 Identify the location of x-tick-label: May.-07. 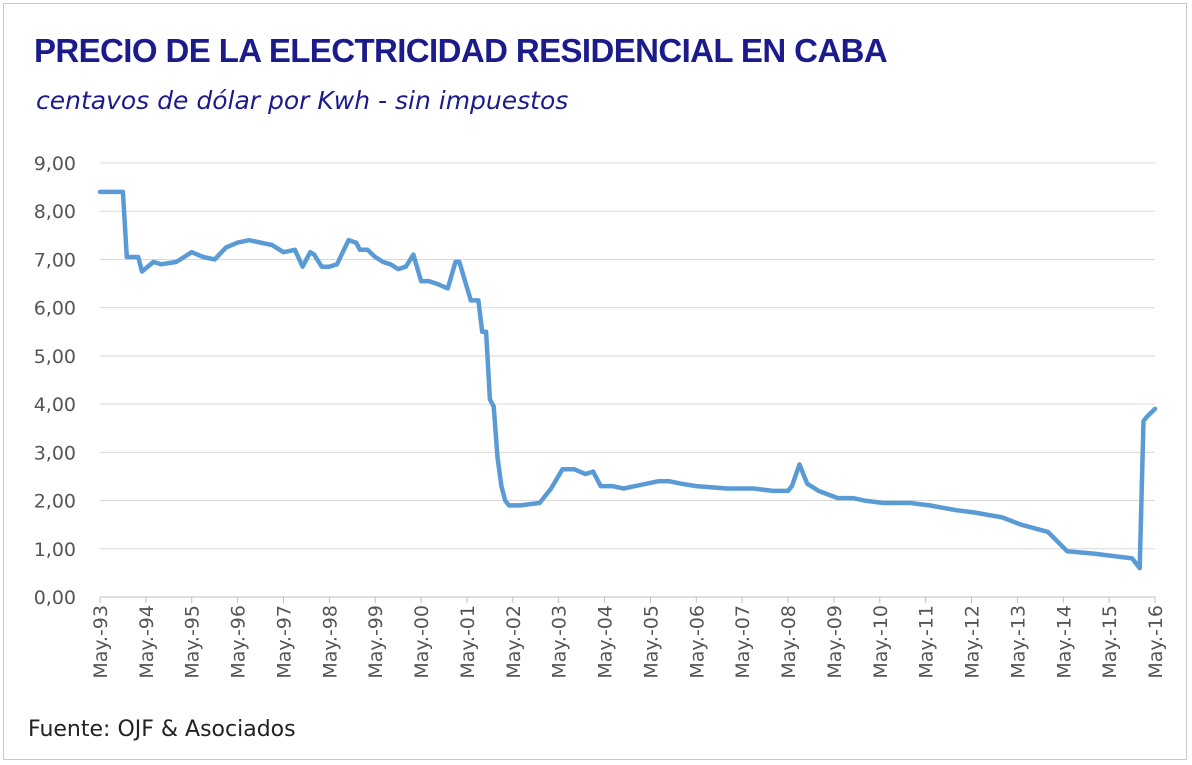
(743, 642).